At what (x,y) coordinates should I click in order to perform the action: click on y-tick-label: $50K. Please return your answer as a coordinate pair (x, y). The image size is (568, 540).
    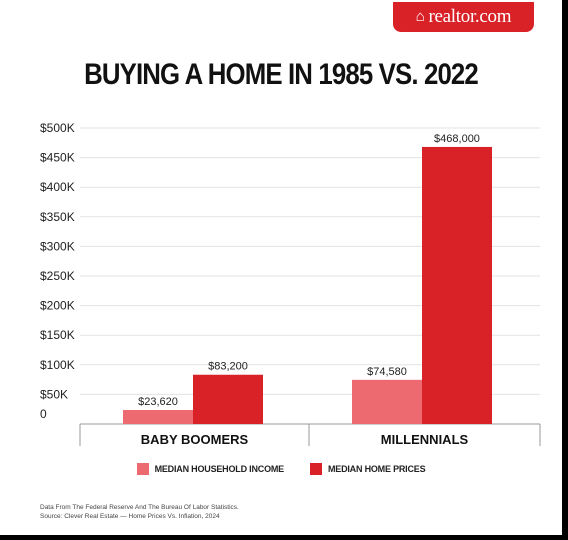
    Looking at the image, I should click on (54, 394).